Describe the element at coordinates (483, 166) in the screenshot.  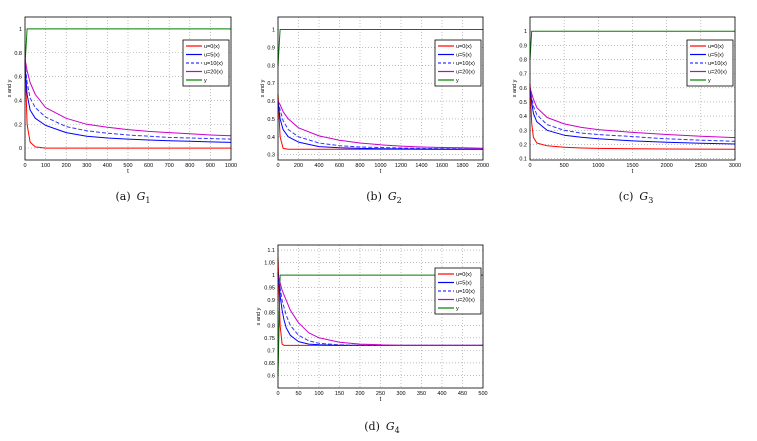
I see `x-tick-label: 2000` at that location.